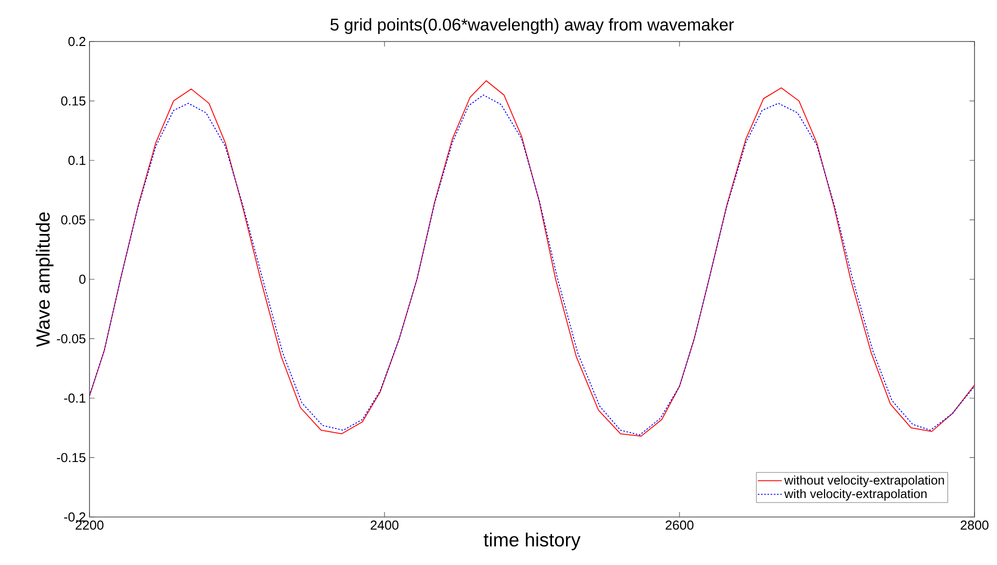 This screenshot has width=997, height=565. I want to click on y-tick-label: -0.2, so click(75, 517).